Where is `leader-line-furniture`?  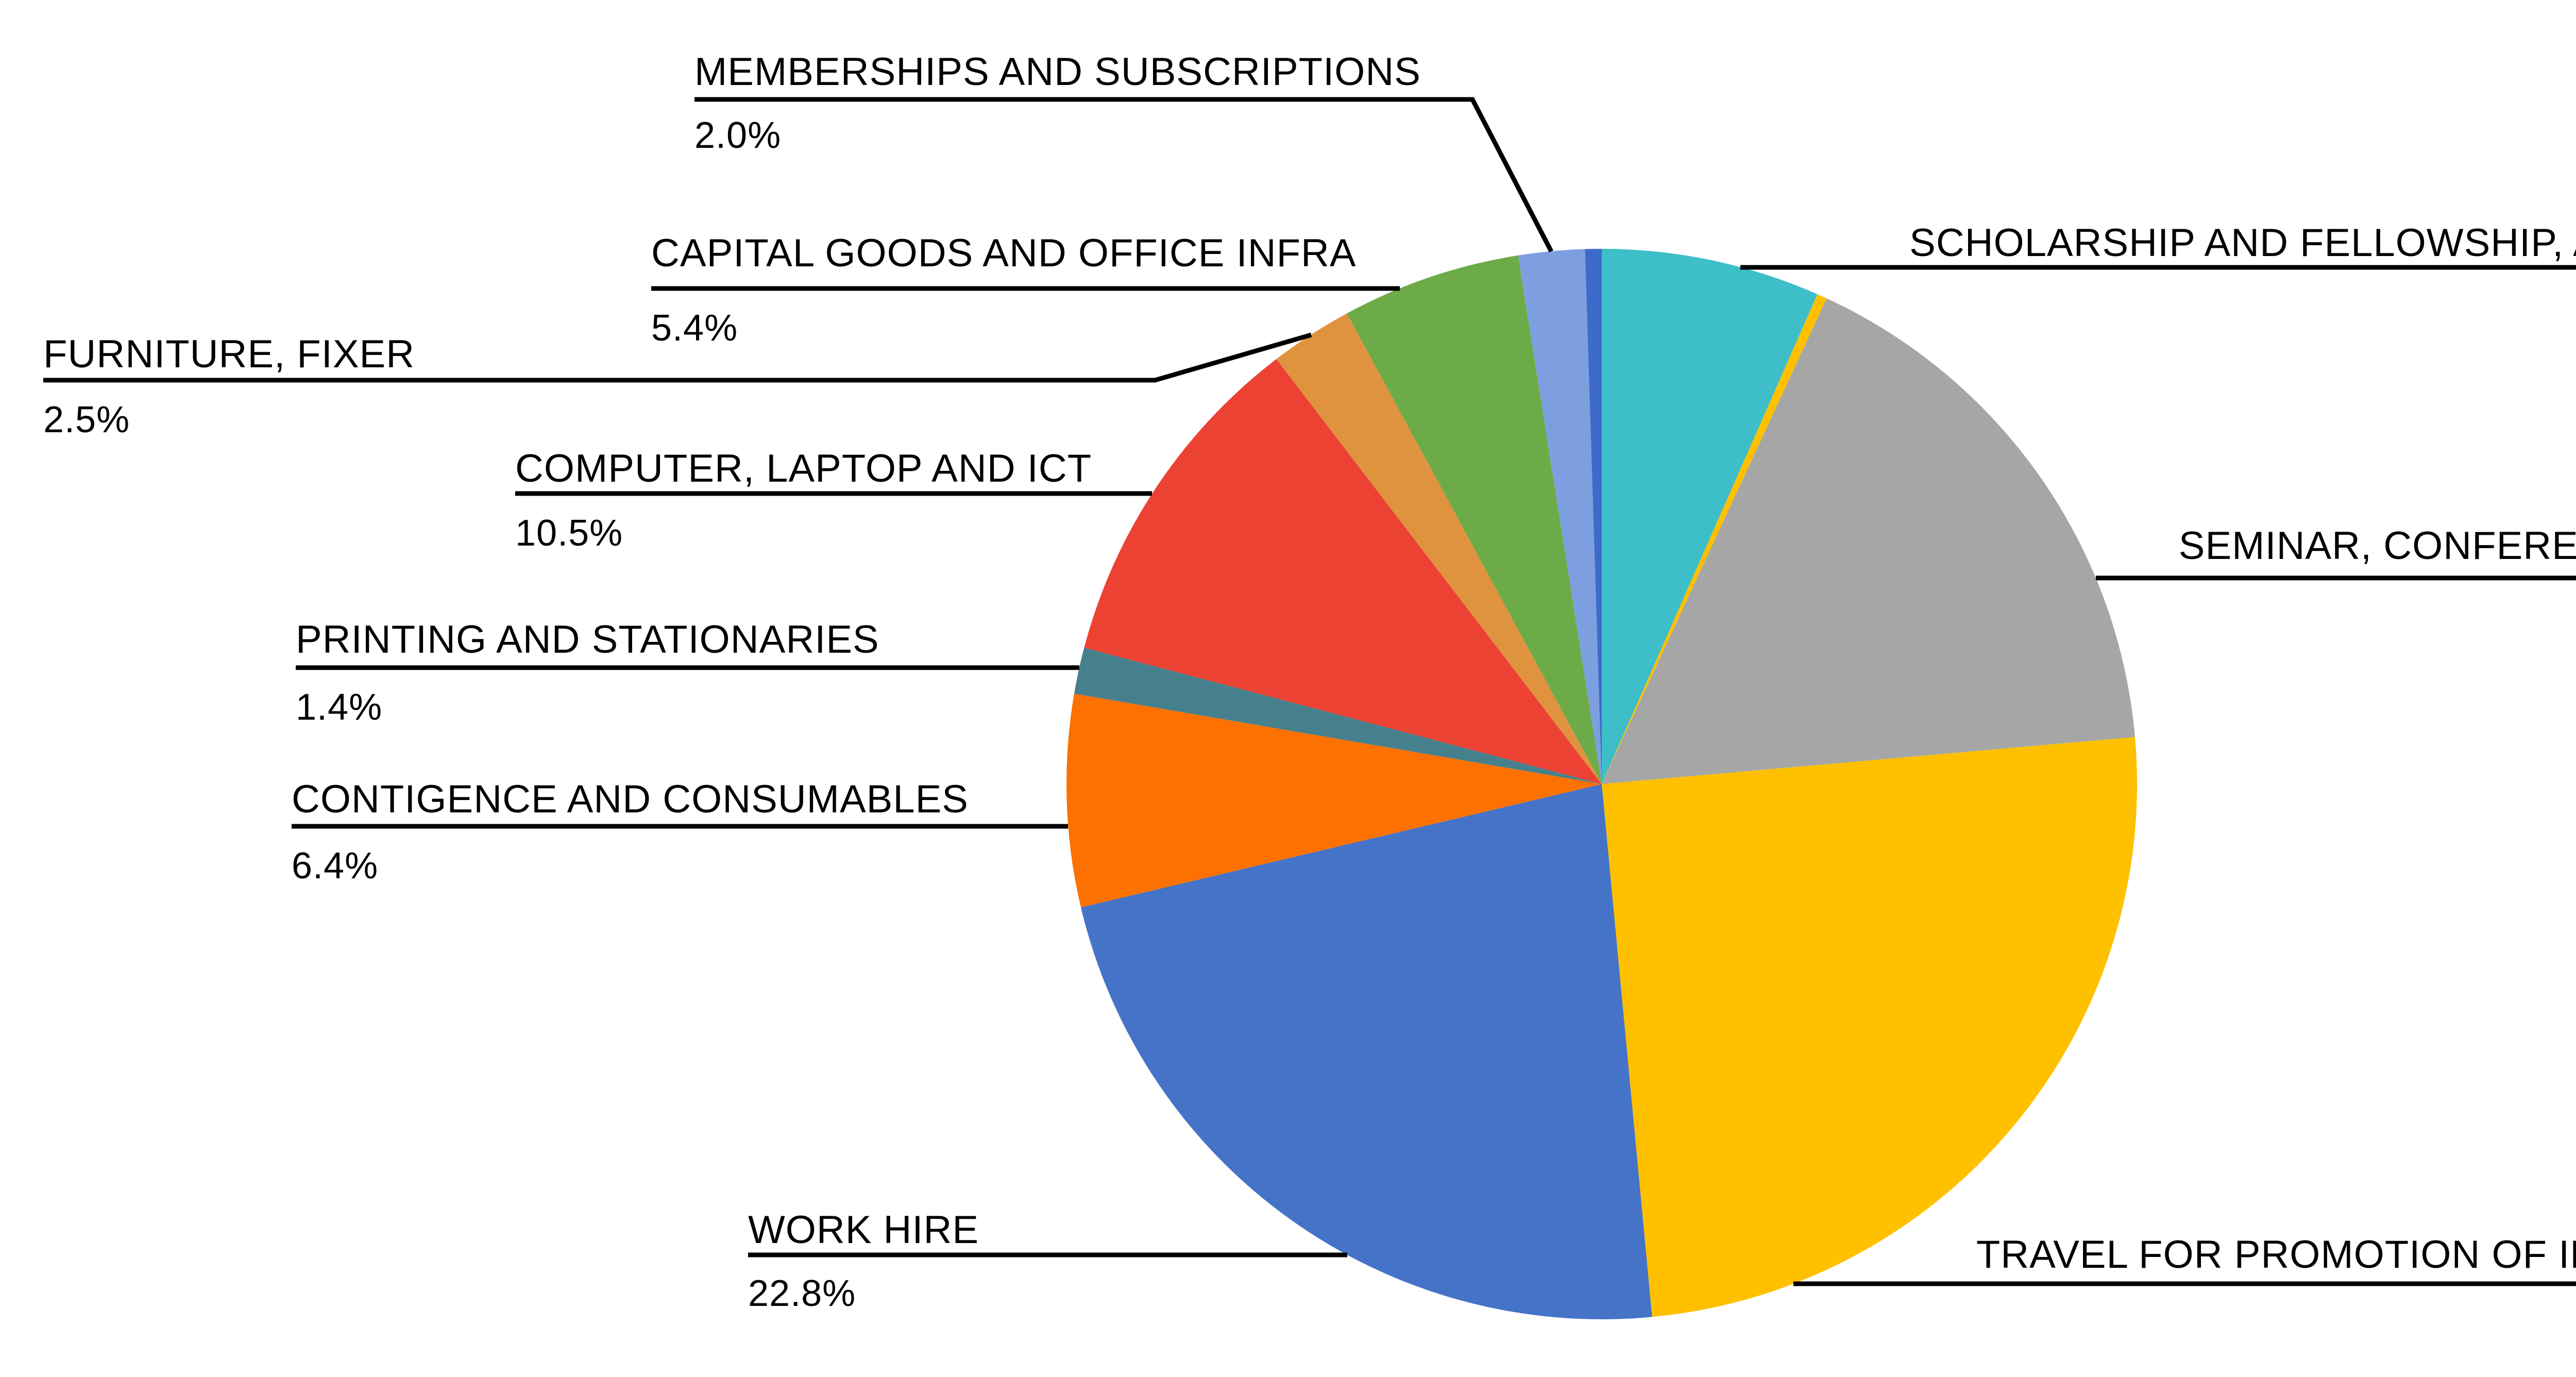 leader-line-furniture is located at coordinates (677, 357).